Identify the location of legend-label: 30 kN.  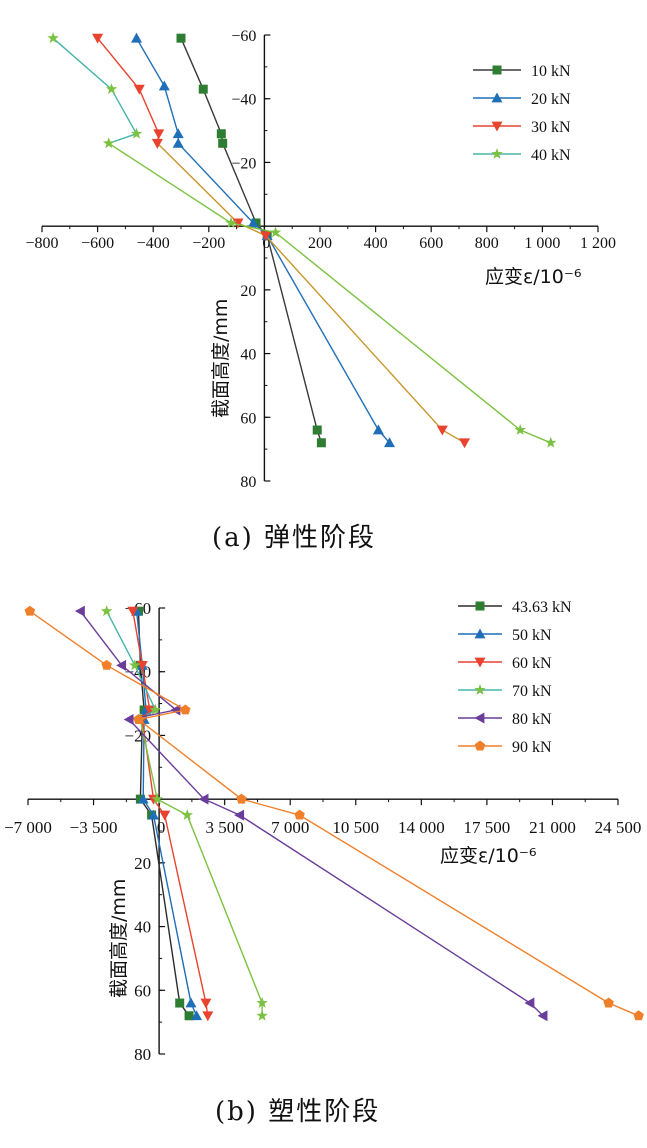
(551, 127).